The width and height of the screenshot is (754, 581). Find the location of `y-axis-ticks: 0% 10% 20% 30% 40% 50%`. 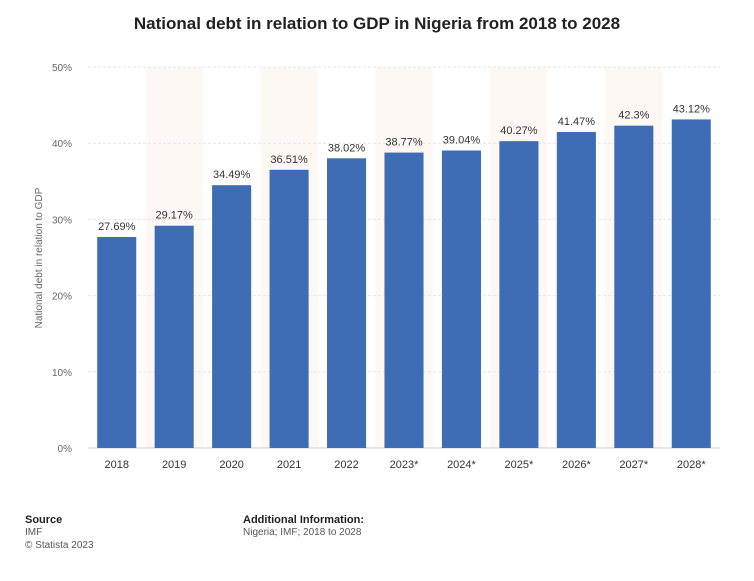

y-axis-ticks: 0% 10% 20% 30% 40% 50% is located at coordinates (62, 259).